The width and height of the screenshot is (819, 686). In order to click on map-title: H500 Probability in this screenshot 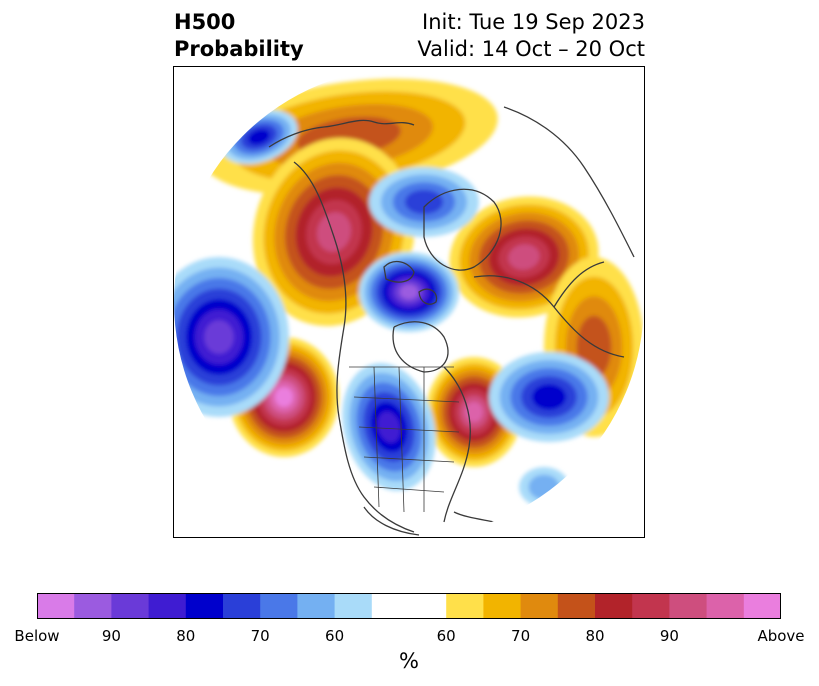, I will do `click(239, 36)`.